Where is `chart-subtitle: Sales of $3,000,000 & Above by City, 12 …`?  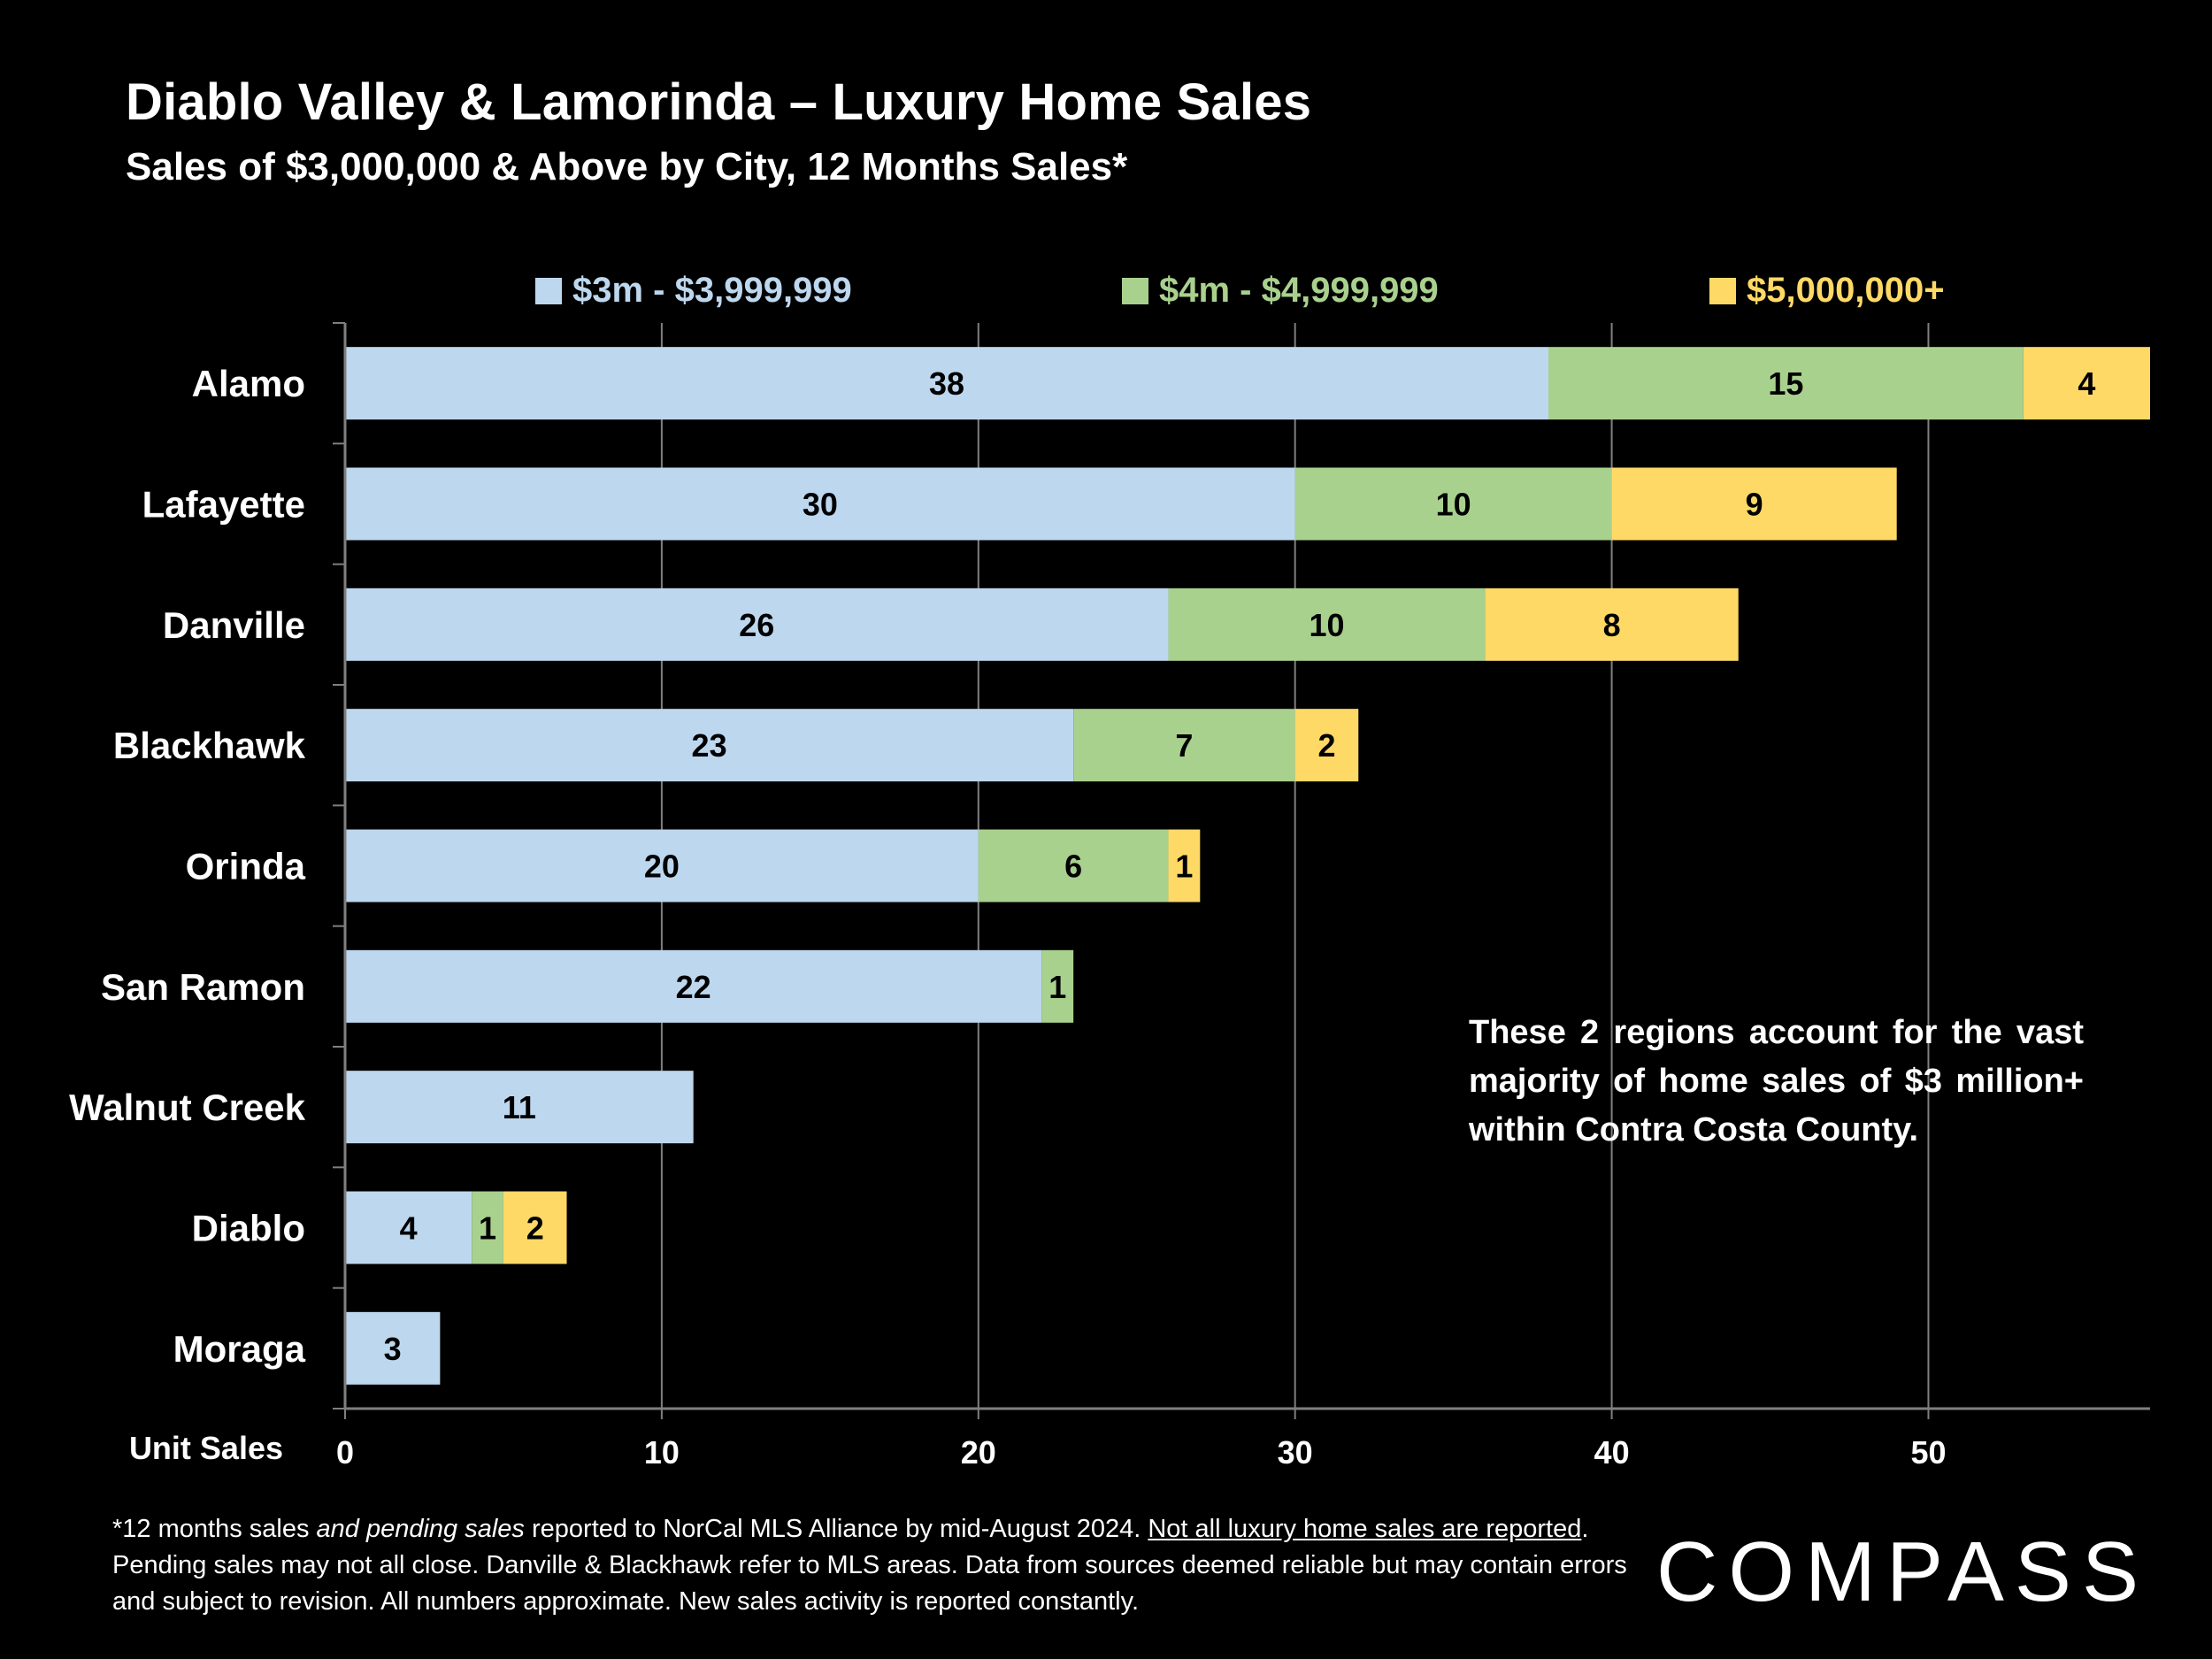 chart-subtitle: Sales of $3,000,000 & Above by City, 12 … is located at coordinates (627, 167).